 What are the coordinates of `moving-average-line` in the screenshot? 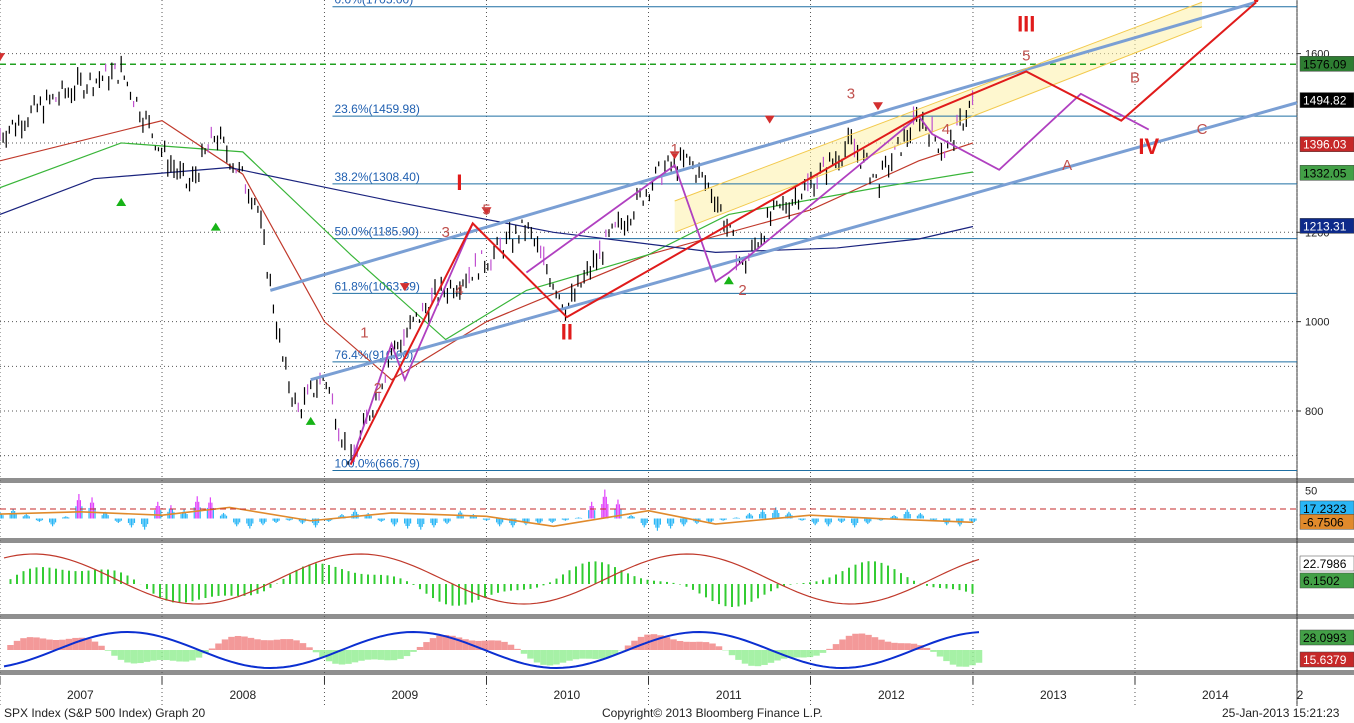 It's located at (487, 210).